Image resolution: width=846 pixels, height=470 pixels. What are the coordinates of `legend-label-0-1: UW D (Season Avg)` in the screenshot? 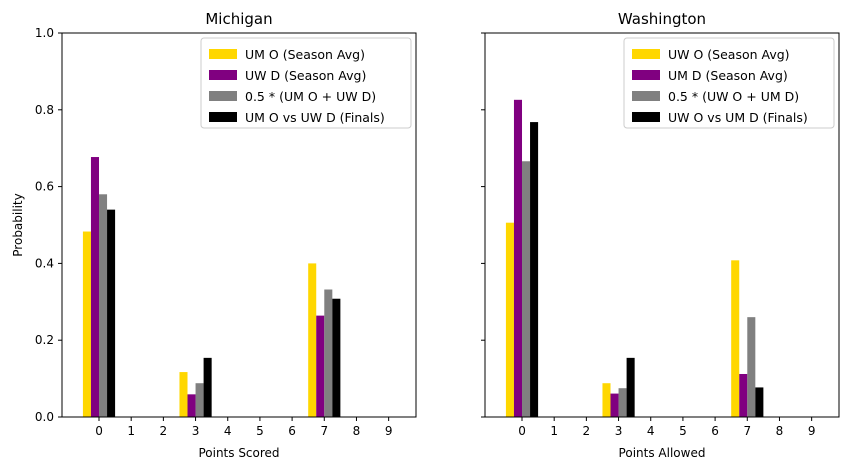 It's located at (305, 75).